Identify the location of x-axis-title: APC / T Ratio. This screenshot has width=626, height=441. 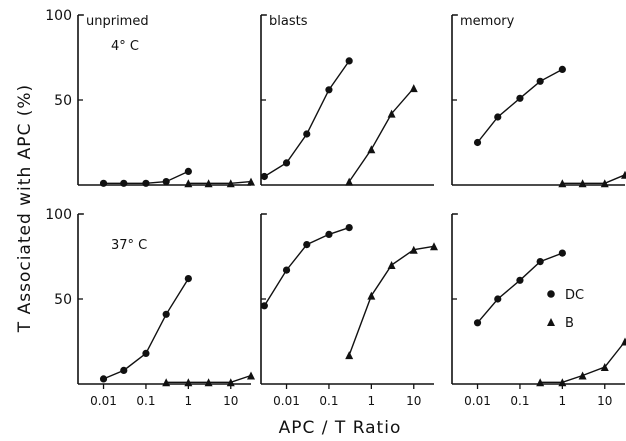
(340, 428).